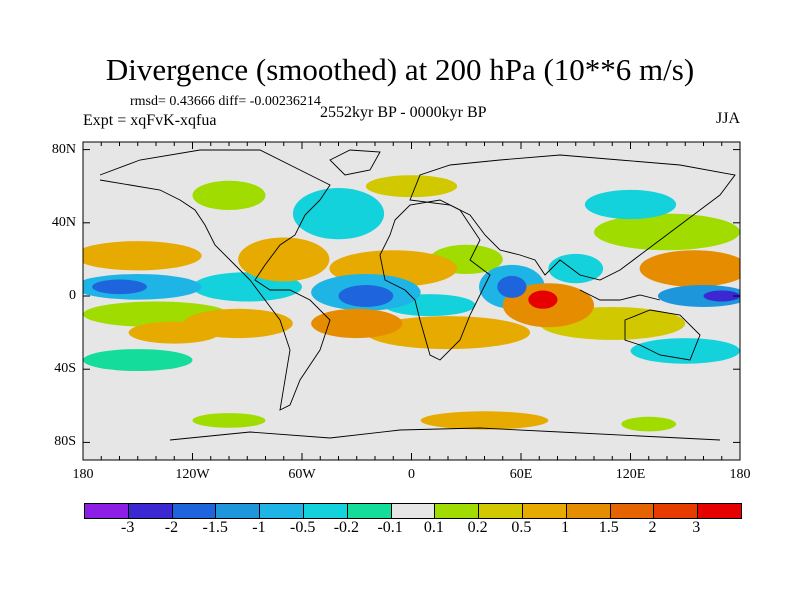 Image resolution: width=800 pixels, height=600 pixels. What do you see at coordinates (302, 474) in the screenshot?
I see `x-tick-label: 60W` at bounding box center [302, 474].